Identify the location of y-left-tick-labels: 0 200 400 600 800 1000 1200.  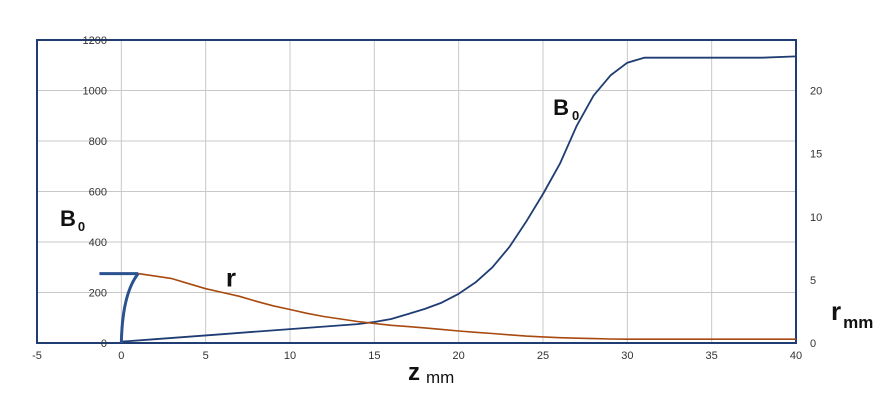
(95, 192).